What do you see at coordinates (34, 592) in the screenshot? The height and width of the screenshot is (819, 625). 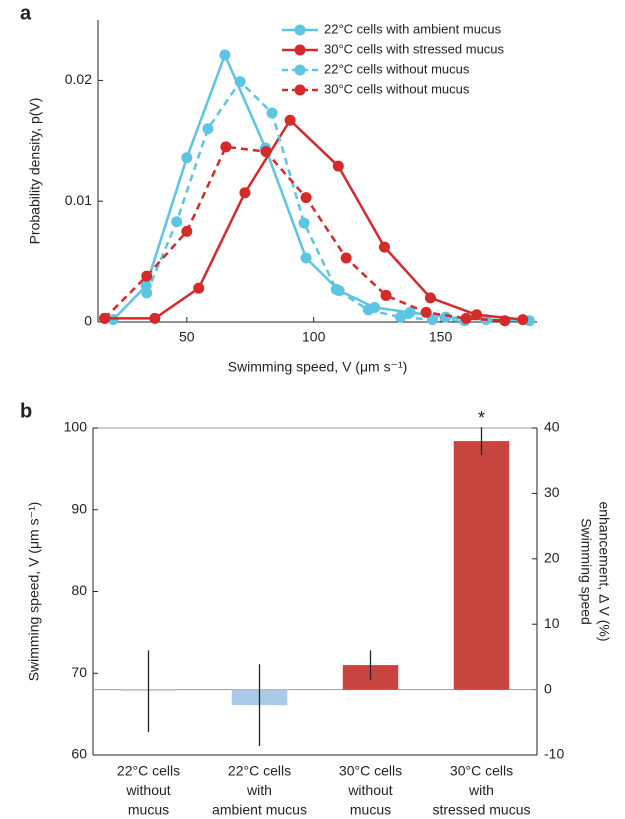 I see `y-axis-label: Swimming speed, V (μm s⁻¹)` at bounding box center [34, 592].